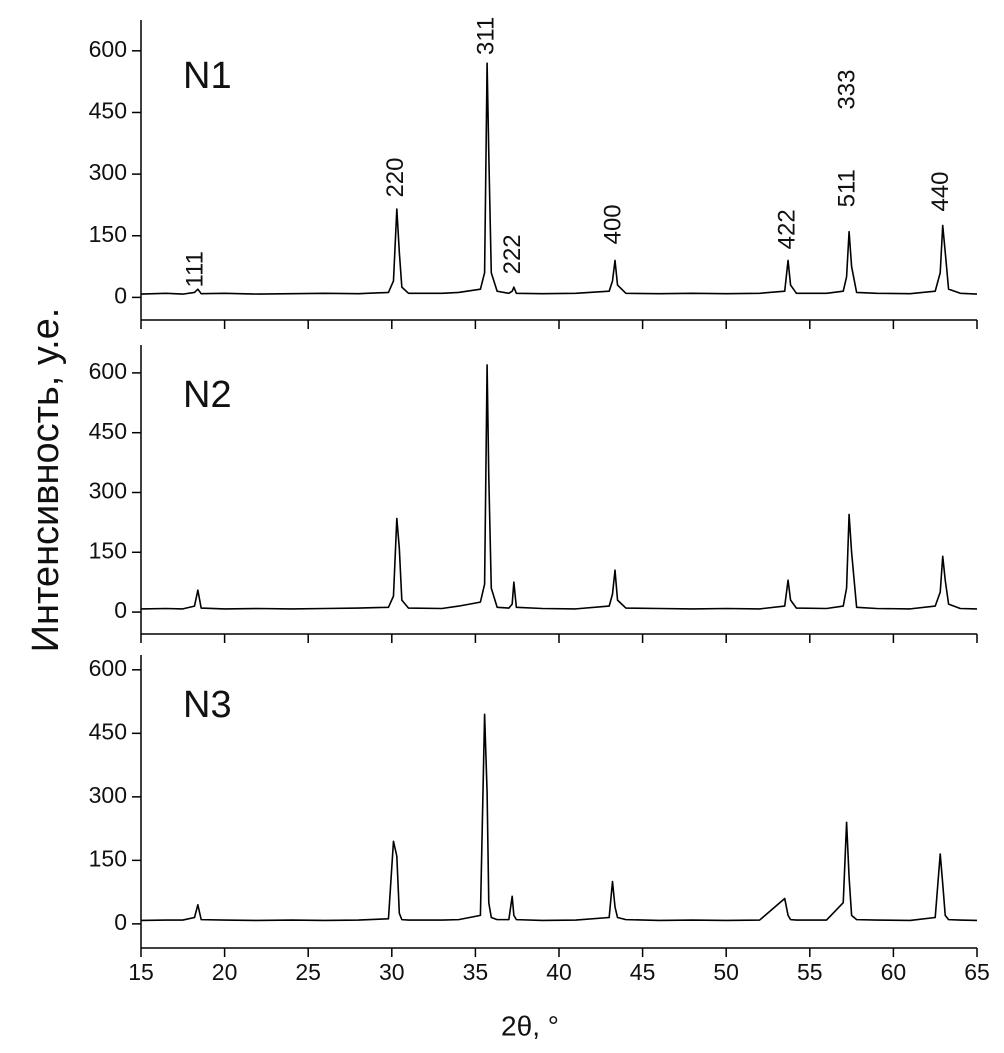  What do you see at coordinates (847, 188) in the screenshot?
I see `peak-label: 511` at bounding box center [847, 188].